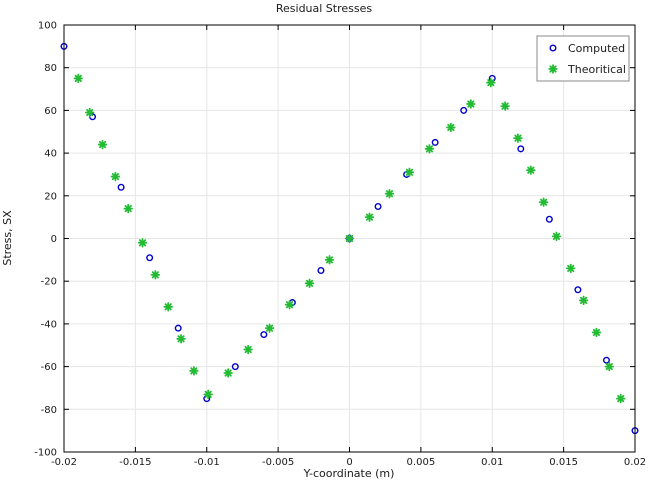 The height and width of the screenshot is (487, 650). Describe the element at coordinates (349, 473) in the screenshot. I see `x-axis-label: Y-coordinate (m)` at that location.